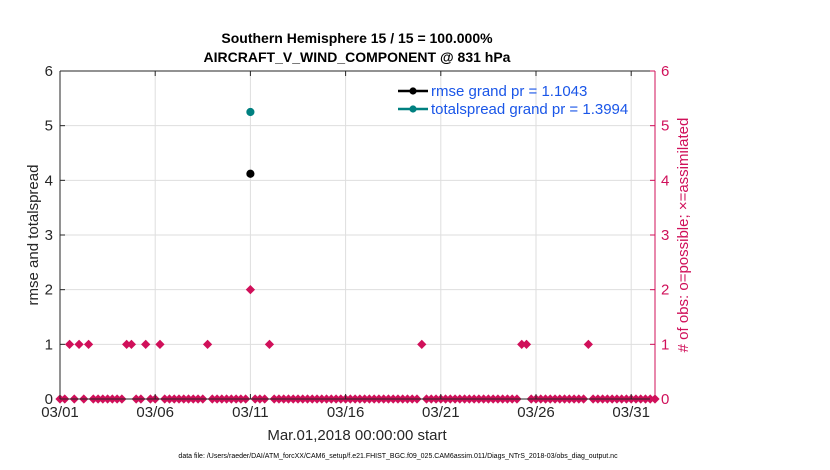  I want to click on y-tick-label-2: 2, so click(49, 290).